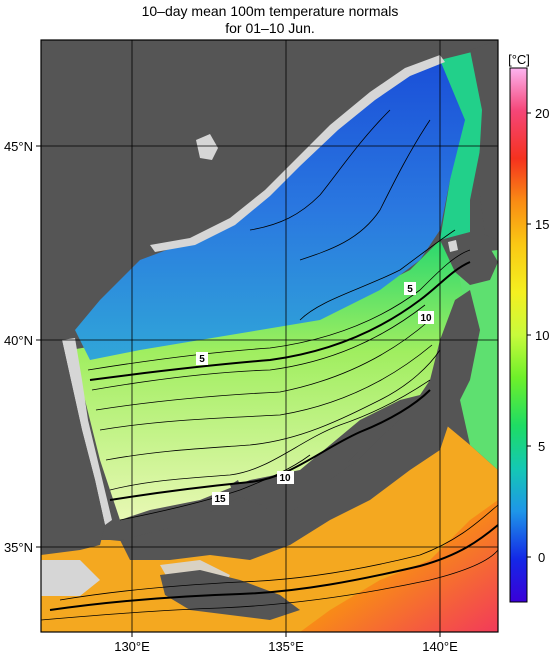  Describe the element at coordinates (87, 431) in the screenshot. I see `nodata-korea-coast` at that location.